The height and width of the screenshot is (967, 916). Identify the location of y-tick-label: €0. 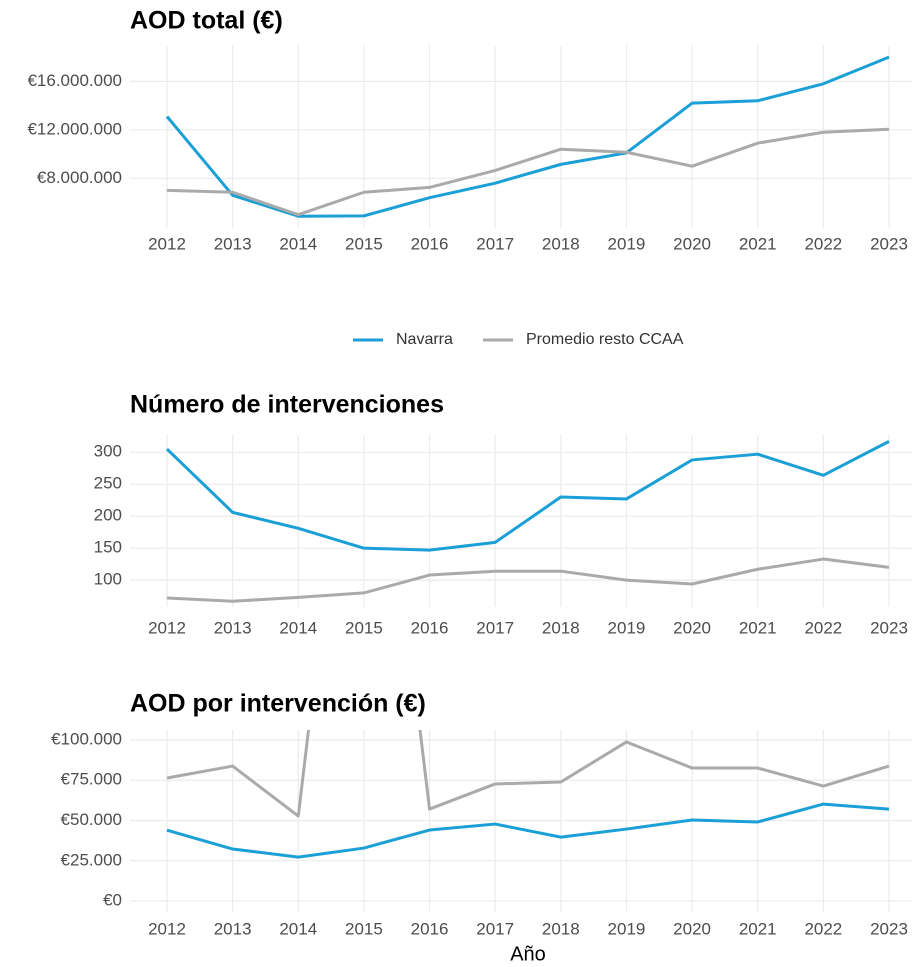
(112, 900).